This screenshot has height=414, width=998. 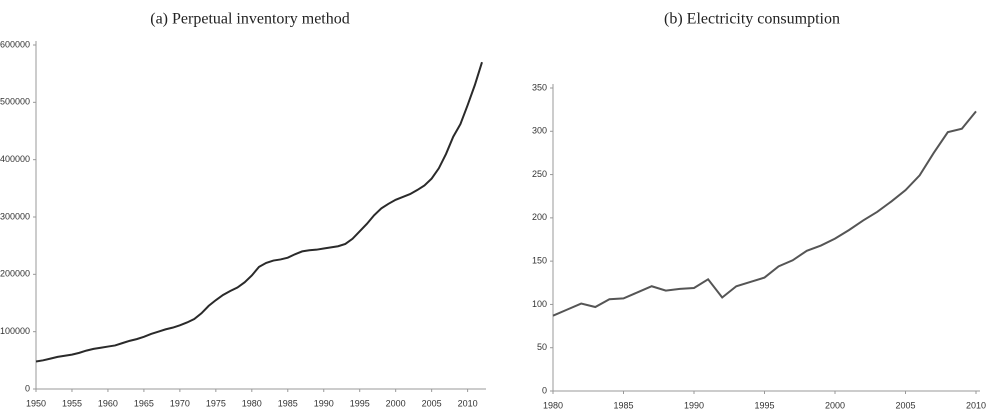 I want to click on y-tick-label: 250, so click(x=539, y=174).